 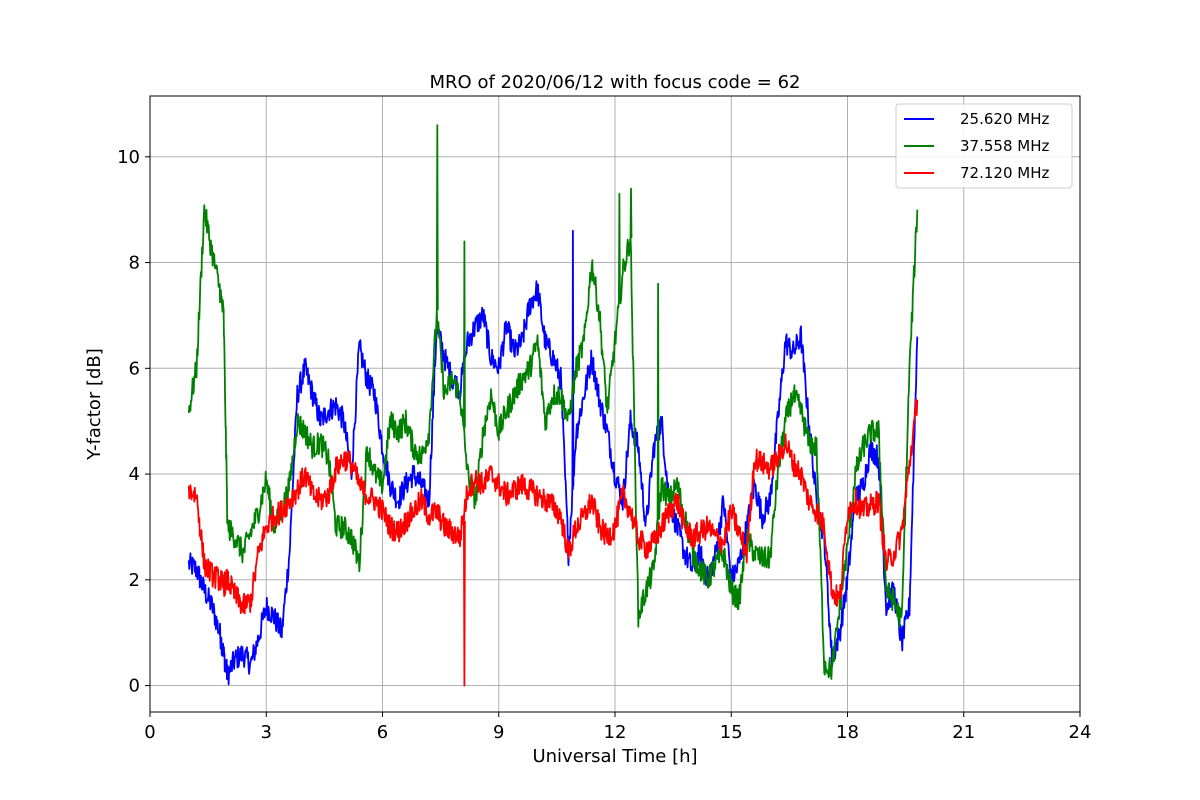 What do you see at coordinates (614, 756) in the screenshot?
I see `x-axis-label: Universal Time [h]` at bounding box center [614, 756].